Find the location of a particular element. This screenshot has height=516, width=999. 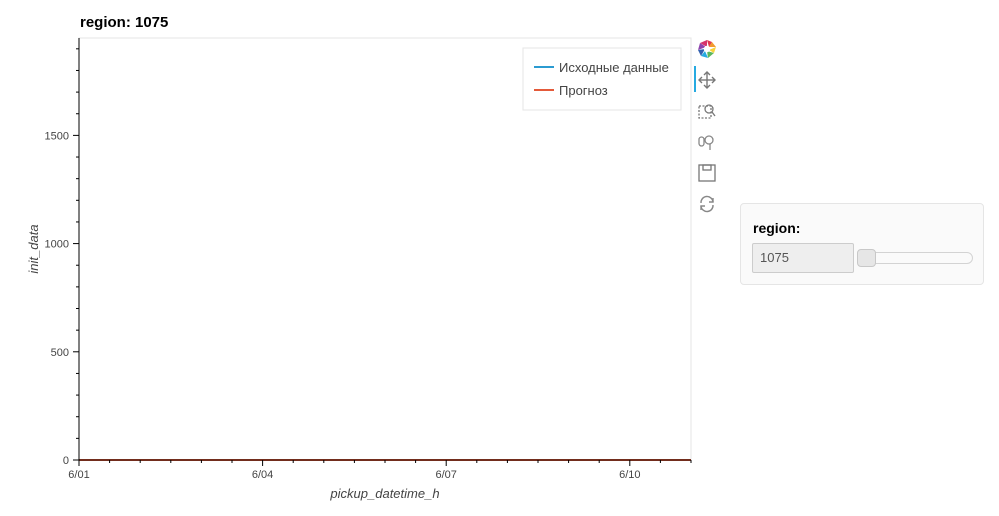

y-tick-label: 0 is located at coordinates (66, 461).